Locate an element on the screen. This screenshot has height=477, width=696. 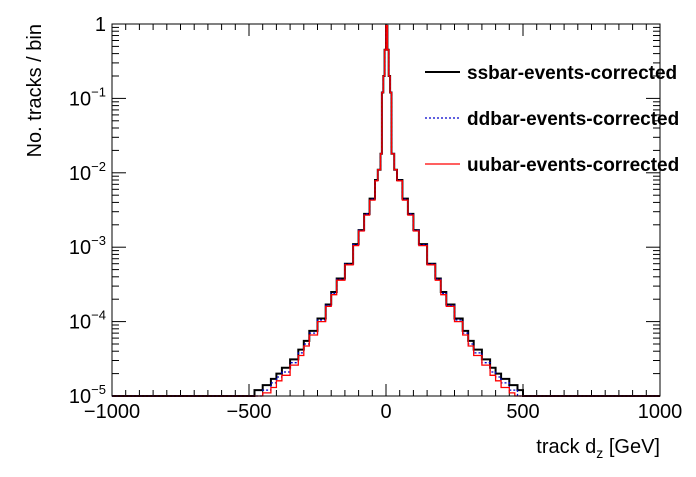
y-tick-label-base: 1 is located at coordinates (100, 25).